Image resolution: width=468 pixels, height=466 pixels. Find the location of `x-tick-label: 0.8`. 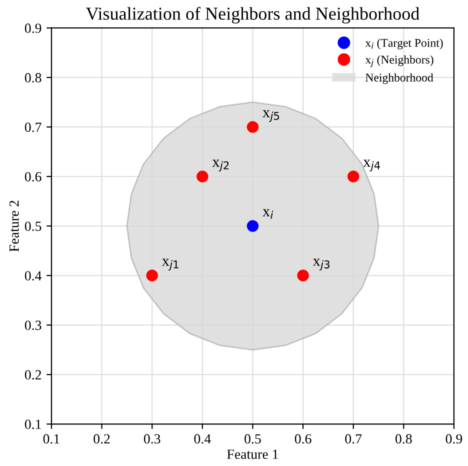

x-tick-label: 0.8 is located at coordinates (404, 439).